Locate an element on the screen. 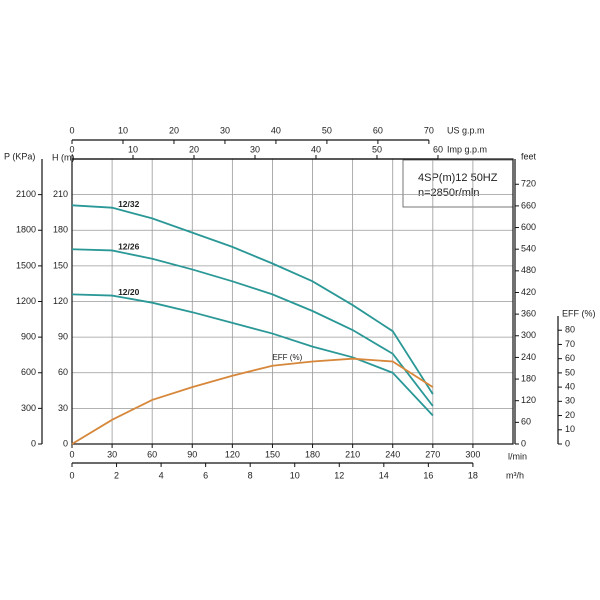 The height and width of the screenshot is (600, 600). axis-label: Imp g.p.m is located at coordinates (467, 149).